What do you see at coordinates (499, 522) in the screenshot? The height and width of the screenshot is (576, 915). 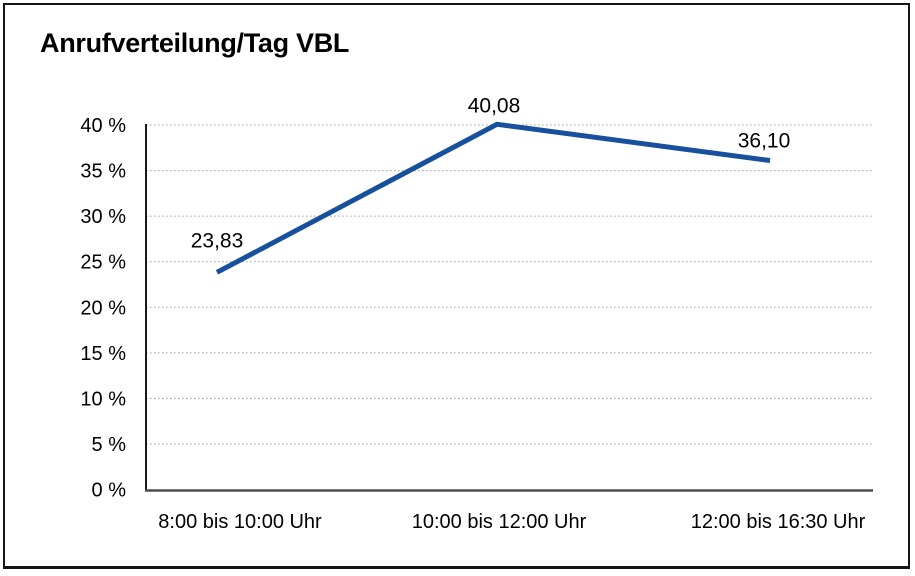 I see `x-axis-tick-label: 10:00 bis 12:00 Uhr` at bounding box center [499, 522].